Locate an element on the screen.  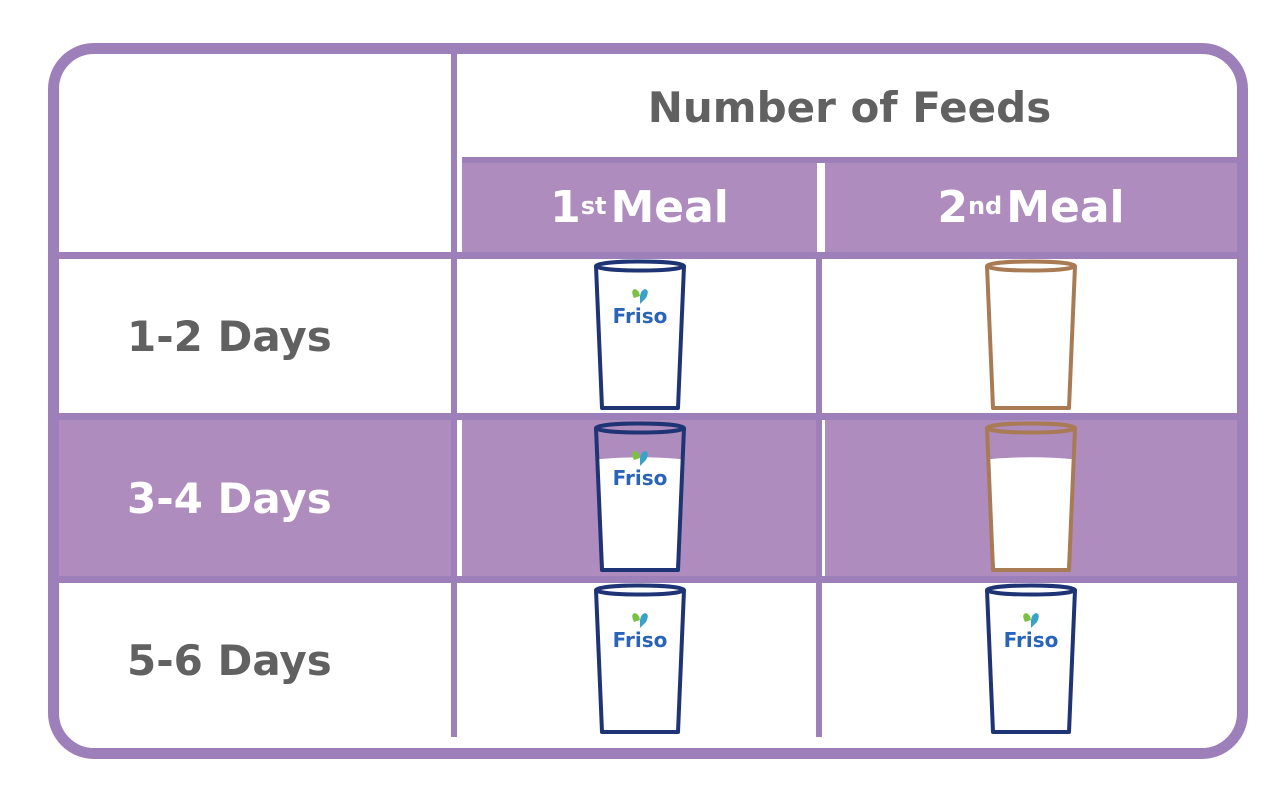
header-separator is located at coordinates (821, 207).